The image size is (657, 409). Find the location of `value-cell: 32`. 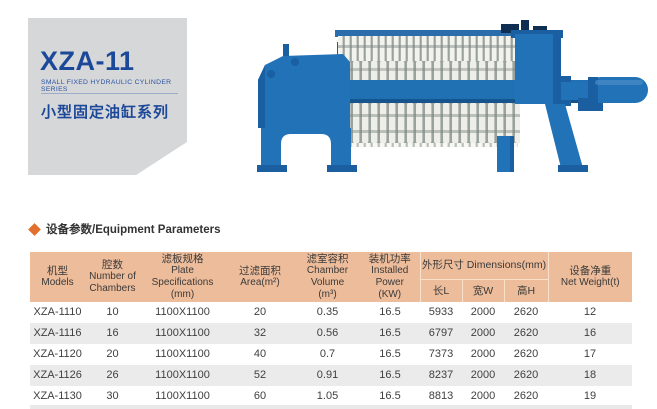

value-cell: 32 is located at coordinates (260, 333).